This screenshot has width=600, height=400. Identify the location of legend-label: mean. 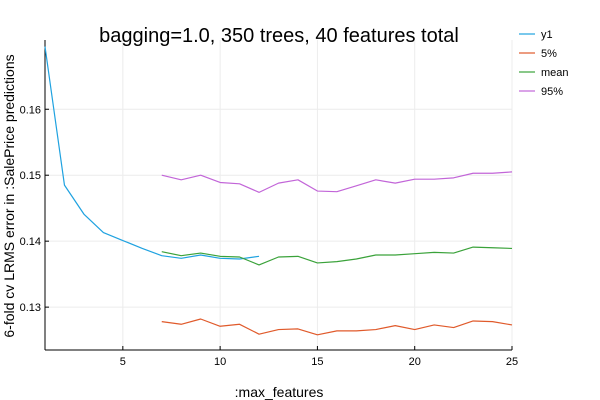
(555, 73).